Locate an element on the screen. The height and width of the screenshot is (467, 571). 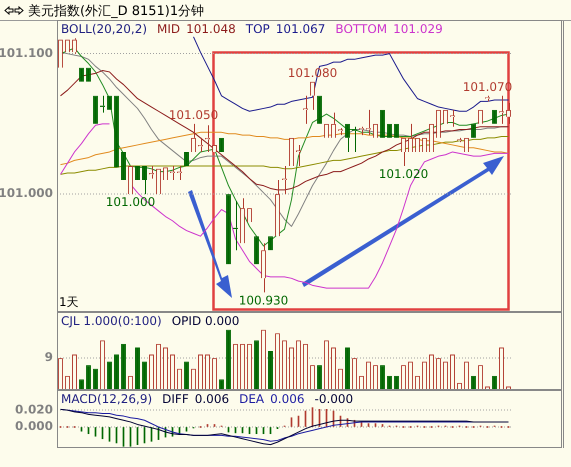
text: TOP is located at coordinates (258, 29).